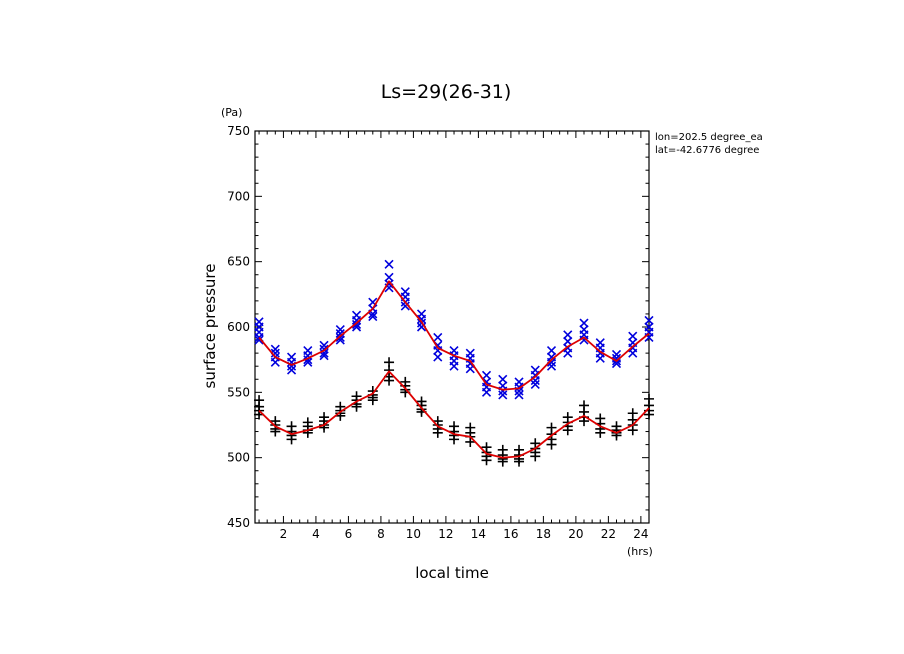 The height and width of the screenshot is (654, 904). What do you see at coordinates (452, 573) in the screenshot?
I see `x-axis-label: local time` at bounding box center [452, 573].